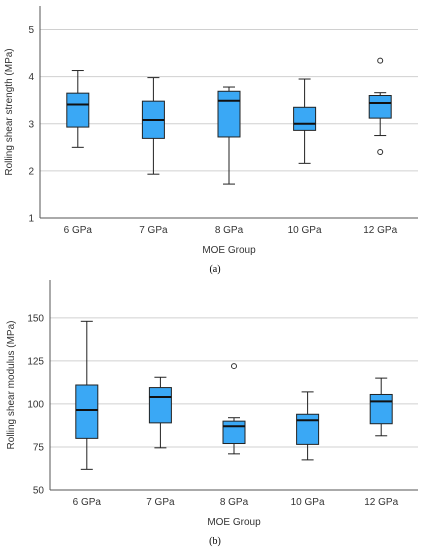 The height and width of the screenshot is (550, 430). What do you see at coordinates (234, 502) in the screenshot?
I see `chart-b-xtick-label: 8 GPa` at bounding box center [234, 502].